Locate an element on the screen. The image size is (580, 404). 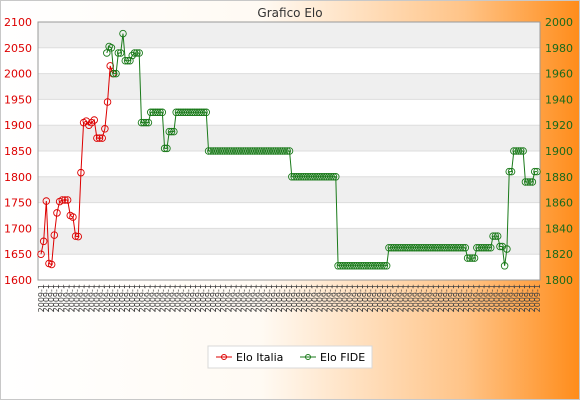
left-tick-label: 2100 is located at coordinates (18, 22).